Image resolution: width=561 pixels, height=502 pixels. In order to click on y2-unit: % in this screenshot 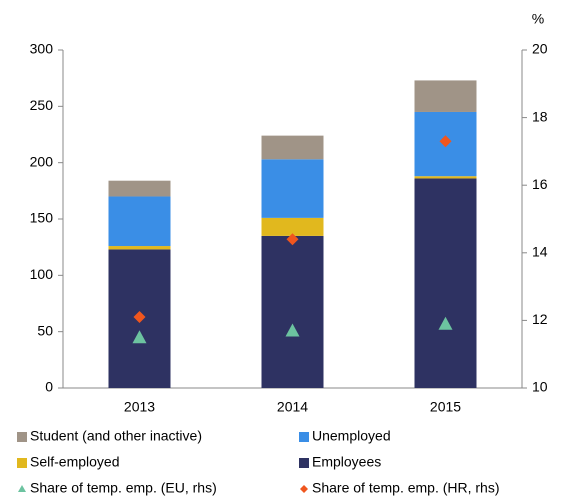, I will do `click(538, 19)`.